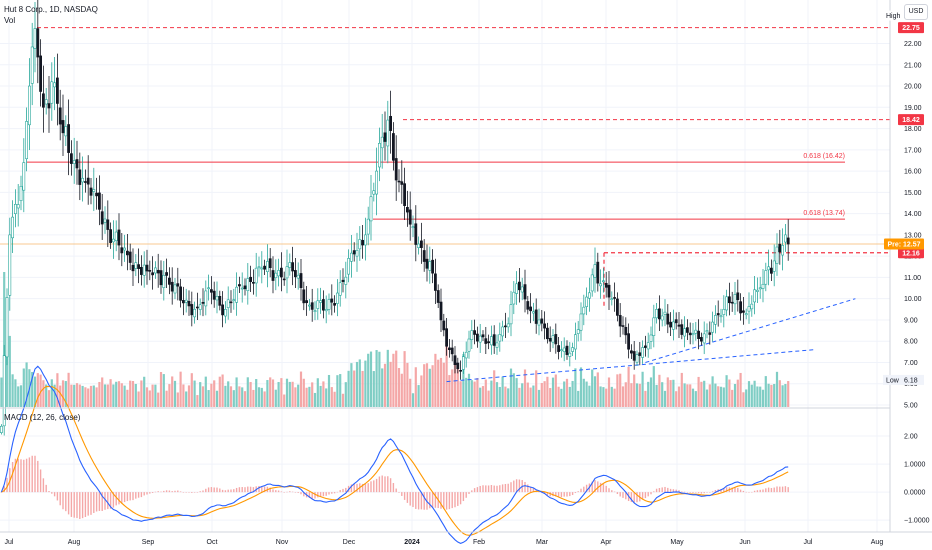 This screenshot has width=932, height=550. I want to click on time-tick-label: Jun, so click(744, 542).